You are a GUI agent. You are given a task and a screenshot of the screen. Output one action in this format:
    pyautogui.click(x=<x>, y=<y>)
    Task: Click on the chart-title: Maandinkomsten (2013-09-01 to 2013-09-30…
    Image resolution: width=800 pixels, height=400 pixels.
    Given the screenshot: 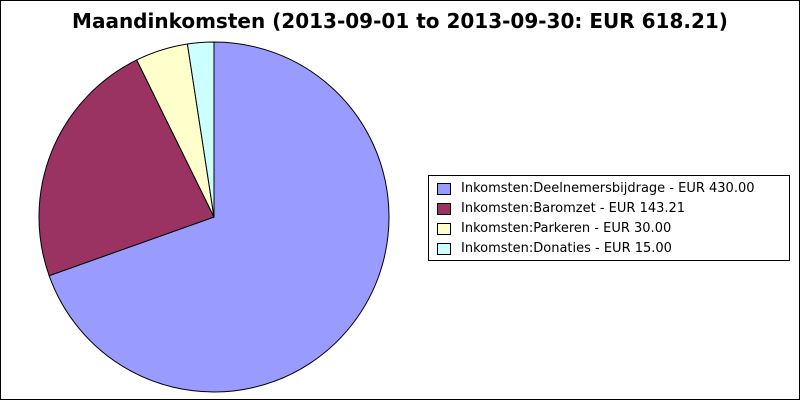 What is the action you would take?
    pyautogui.click(x=400, y=21)
    